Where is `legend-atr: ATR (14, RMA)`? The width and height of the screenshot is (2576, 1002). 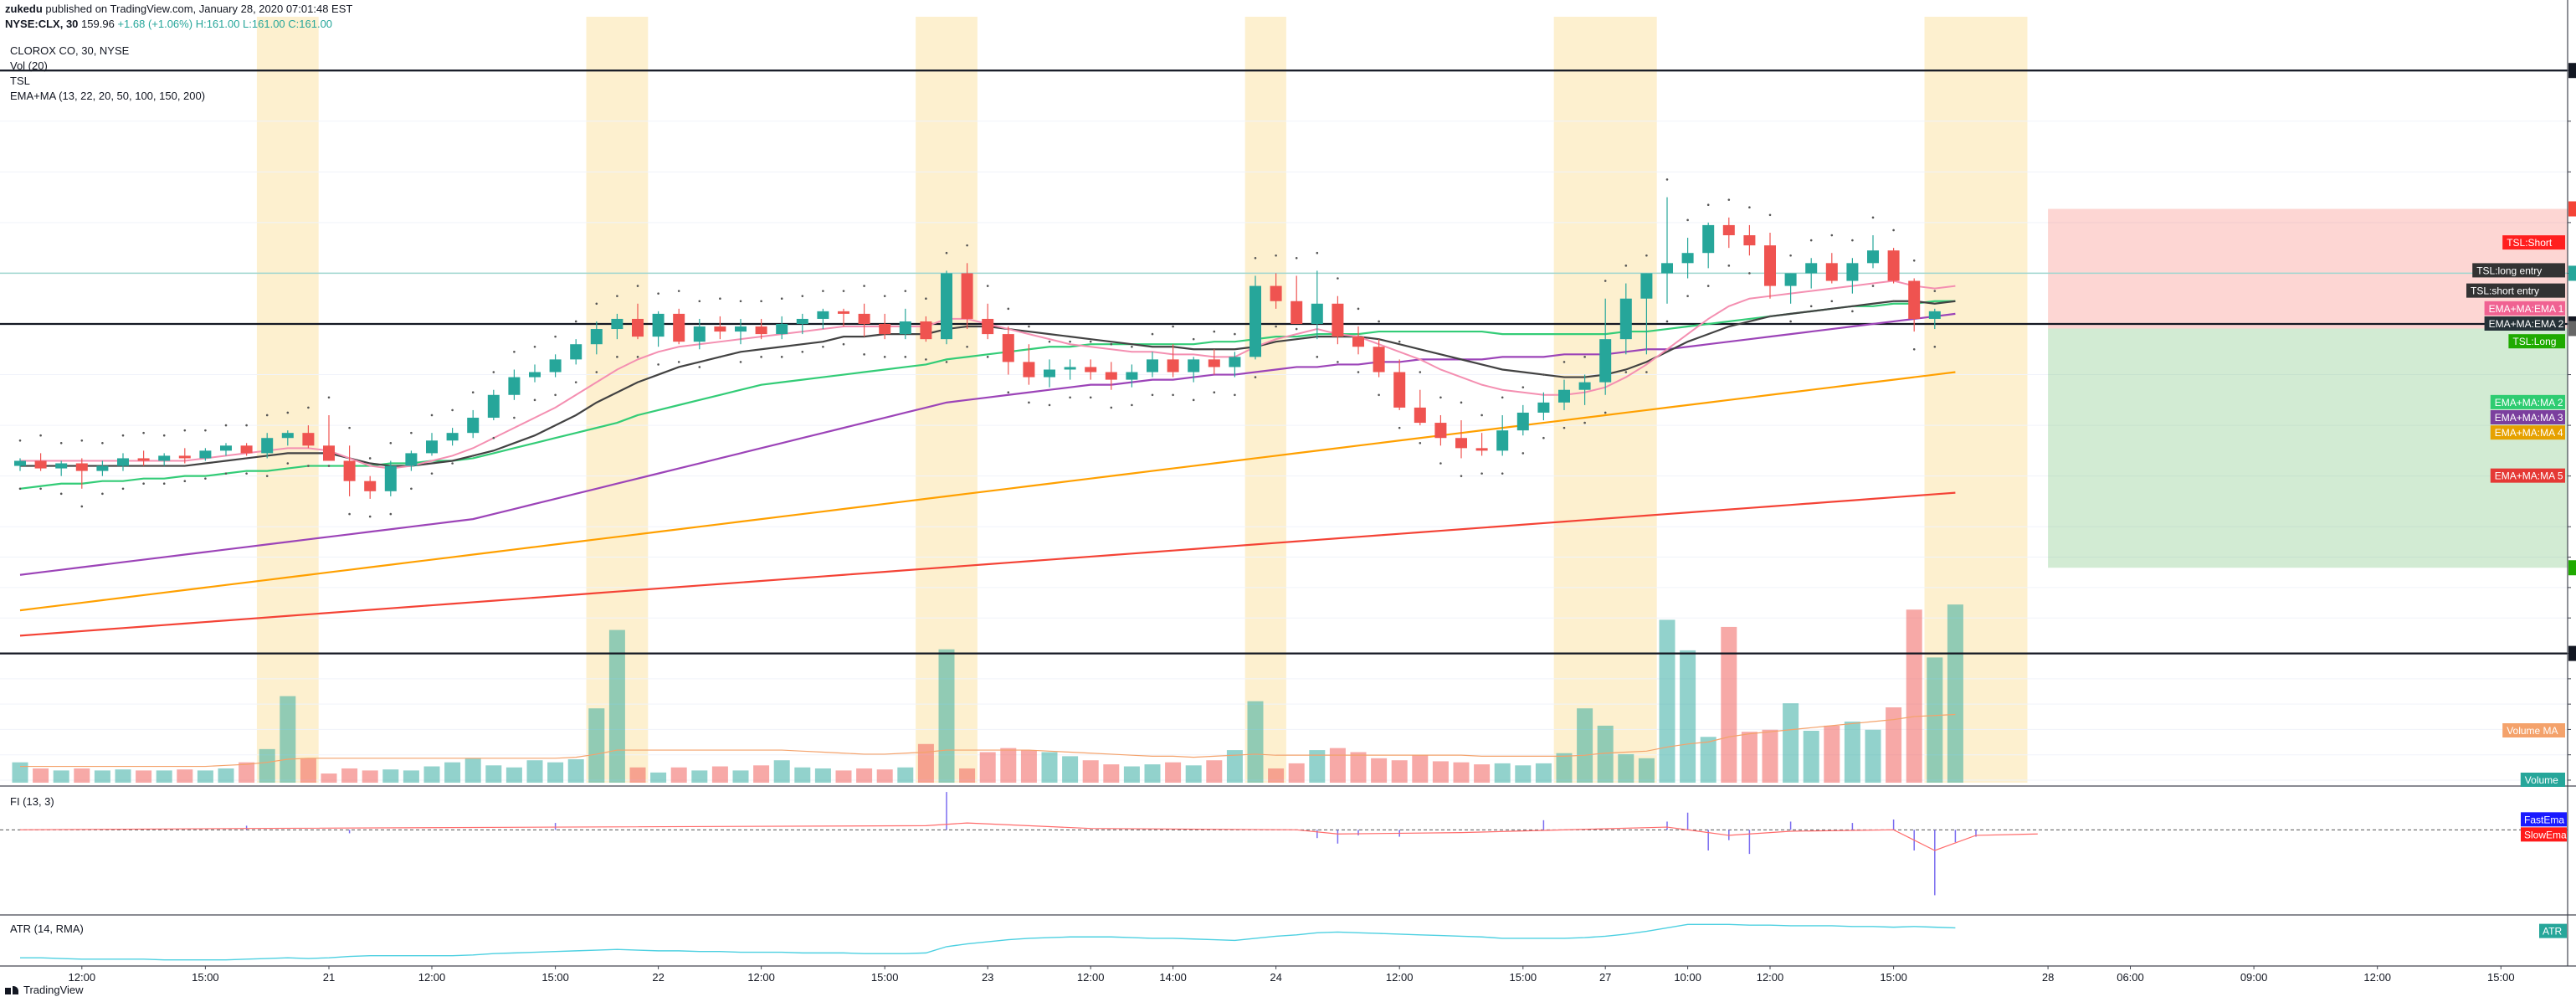 legend-atr: ATR (14, RMA) is located at coordinates (47, 928).